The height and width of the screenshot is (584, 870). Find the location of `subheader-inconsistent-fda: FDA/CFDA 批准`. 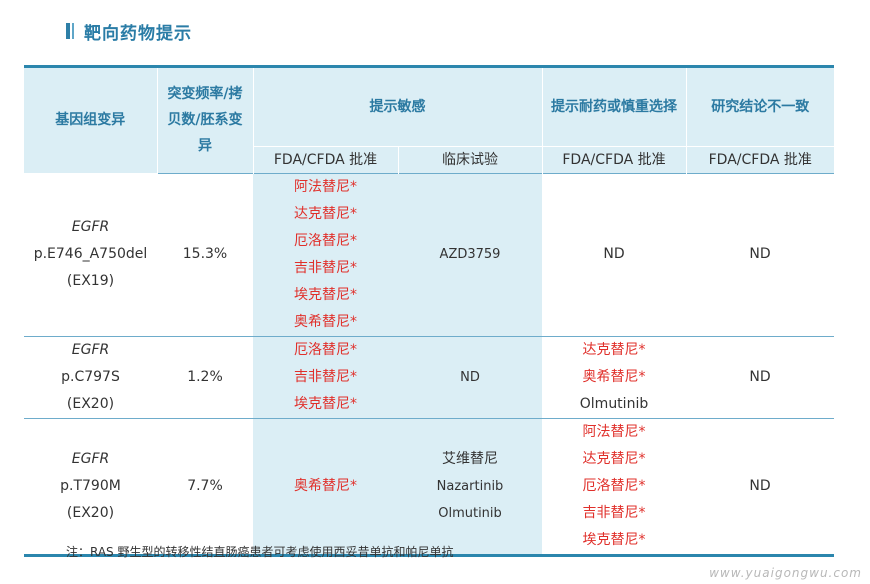

subheader-inconsistent-fda: FDA/CFDA 批准 is located at coordinates (759, 159).